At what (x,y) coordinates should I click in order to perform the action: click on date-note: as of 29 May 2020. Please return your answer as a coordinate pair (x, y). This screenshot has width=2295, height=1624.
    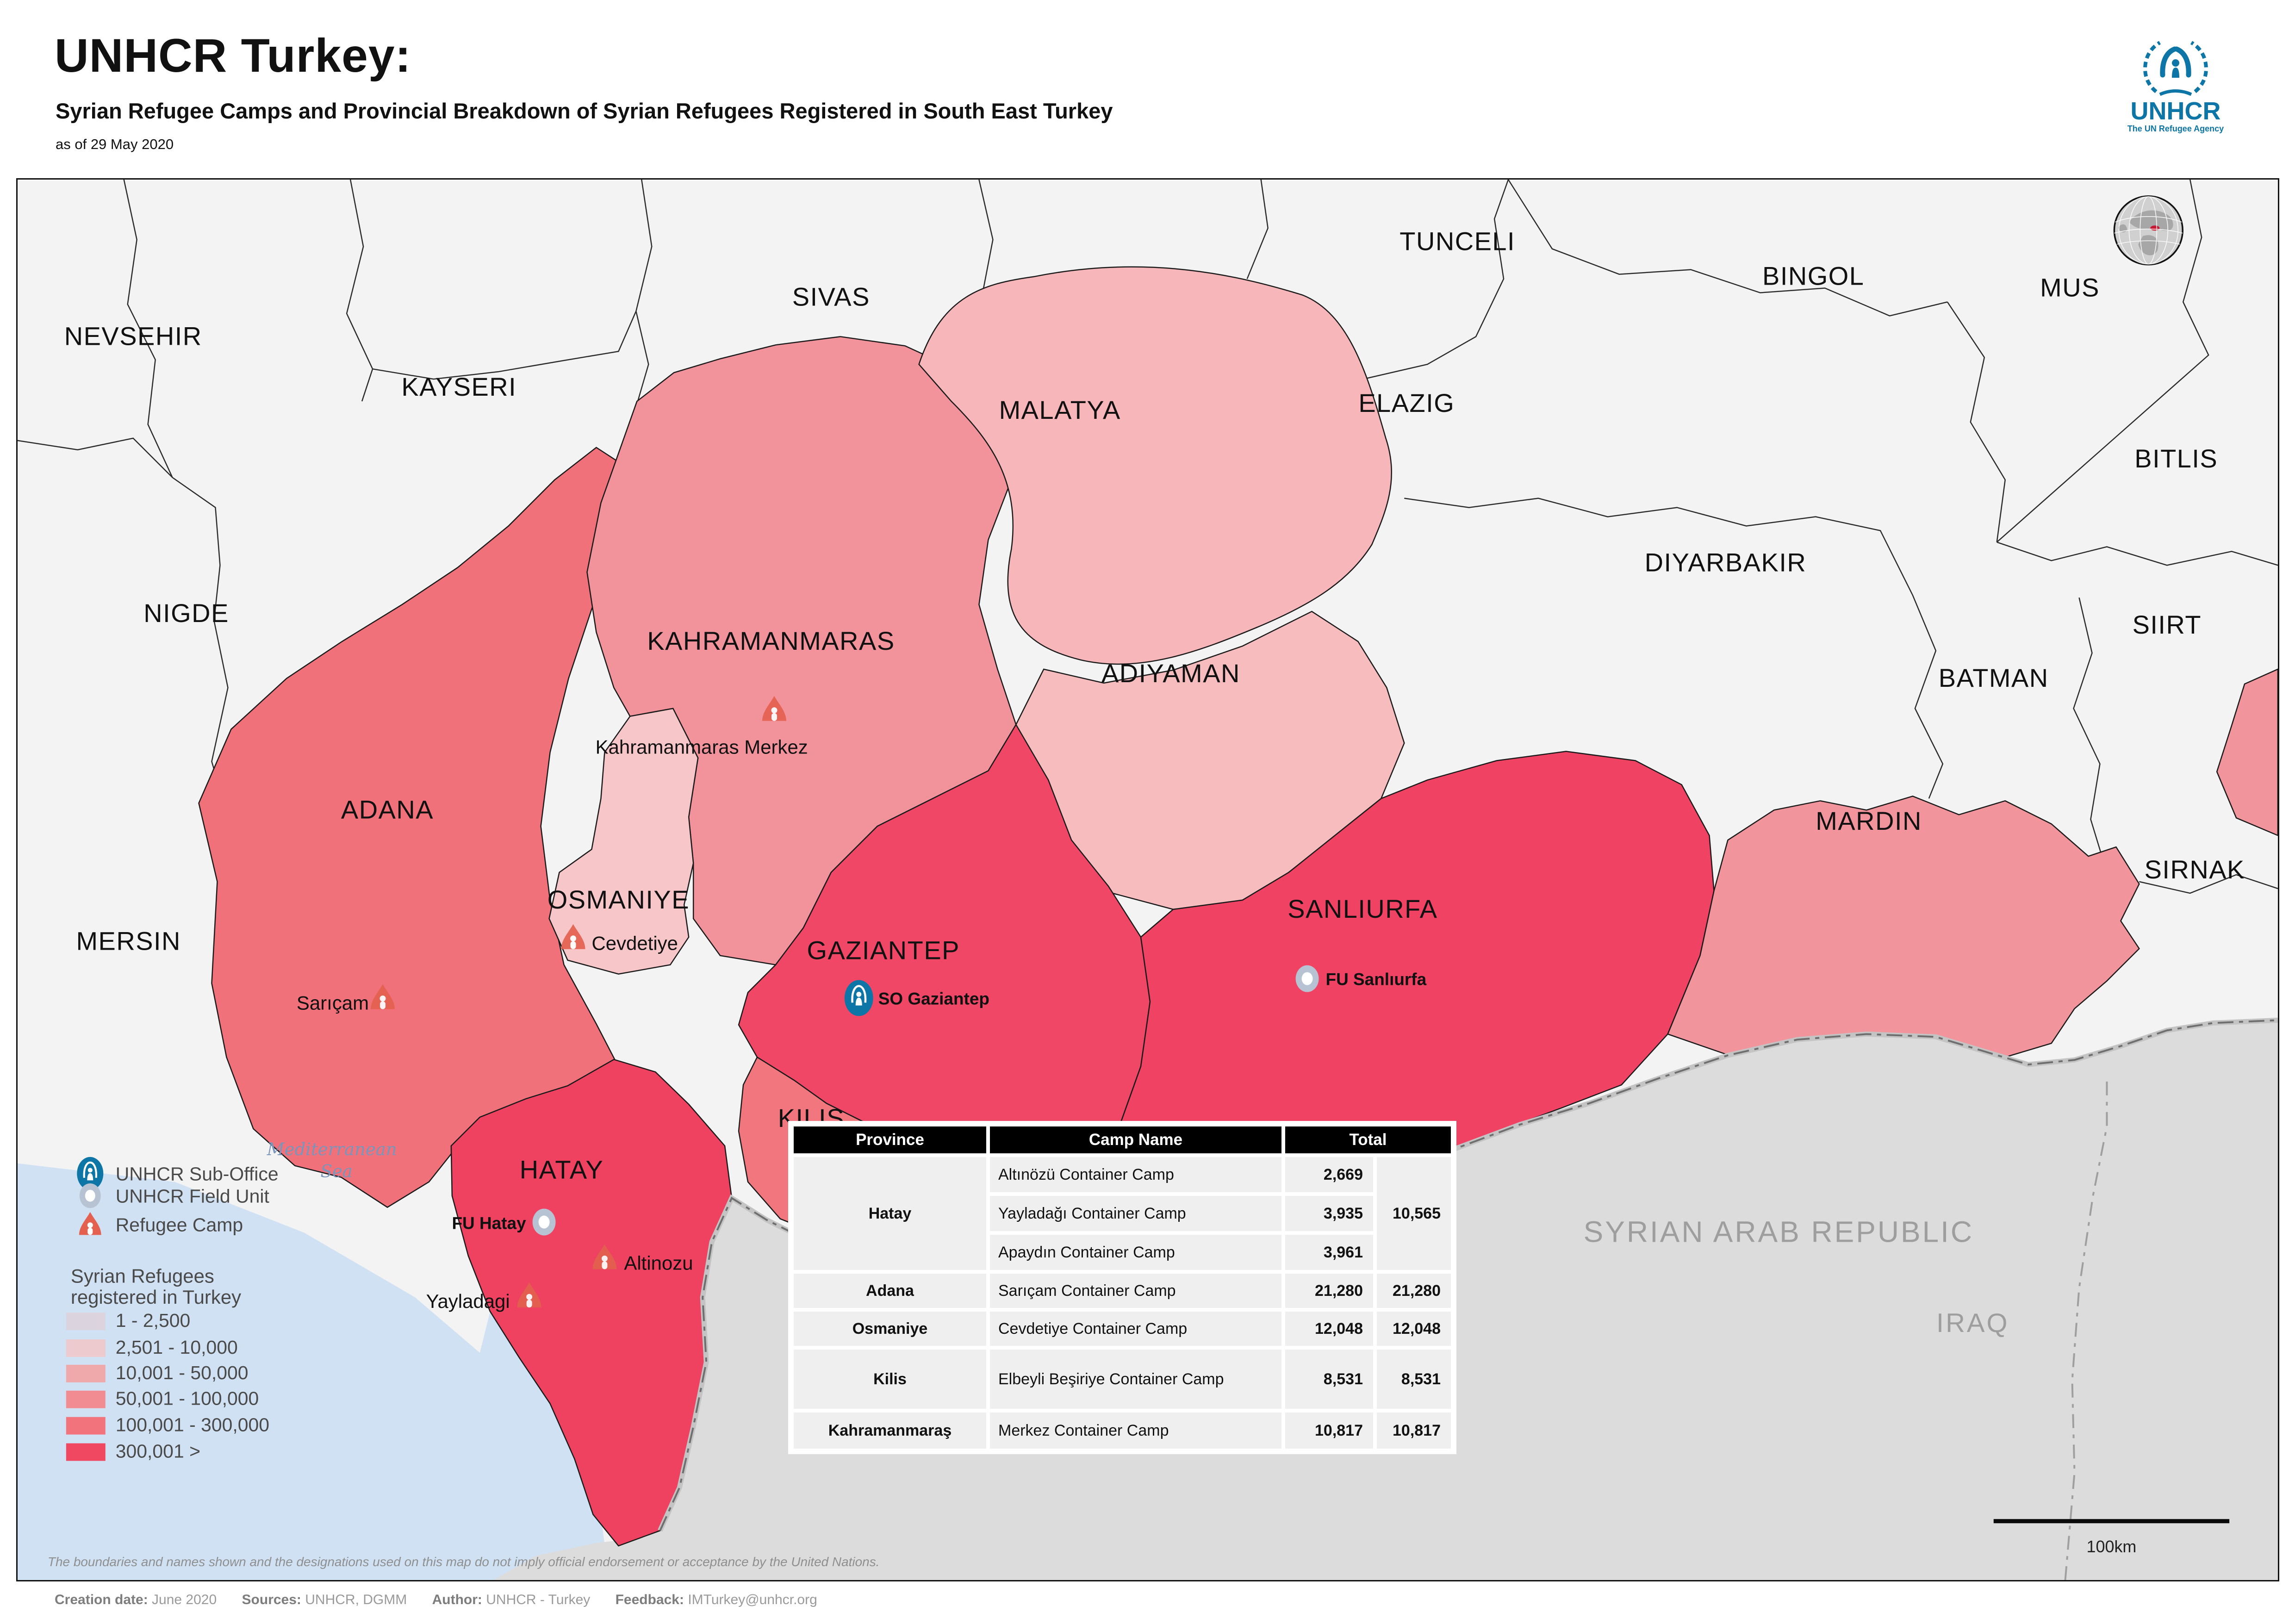
    Looking at the image, I should click on (115, 144).